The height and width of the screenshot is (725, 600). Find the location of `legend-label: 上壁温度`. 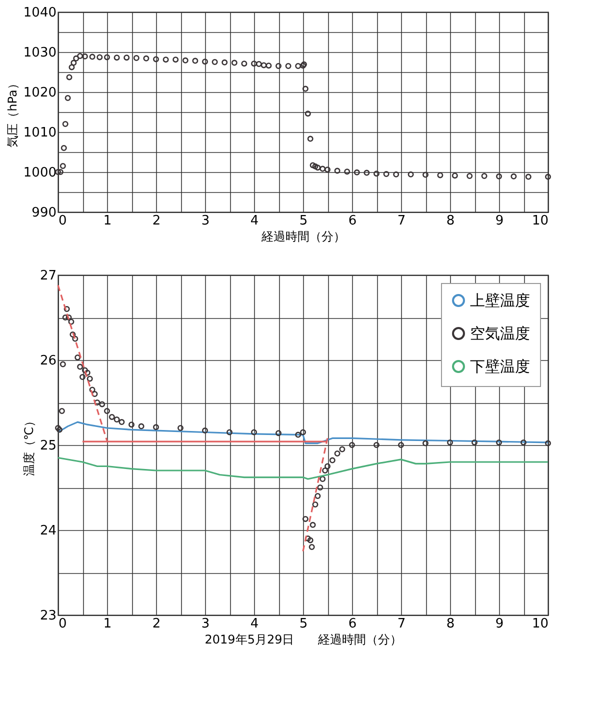

legend-label: 上壁温度 is located at coordinates (500, 301).